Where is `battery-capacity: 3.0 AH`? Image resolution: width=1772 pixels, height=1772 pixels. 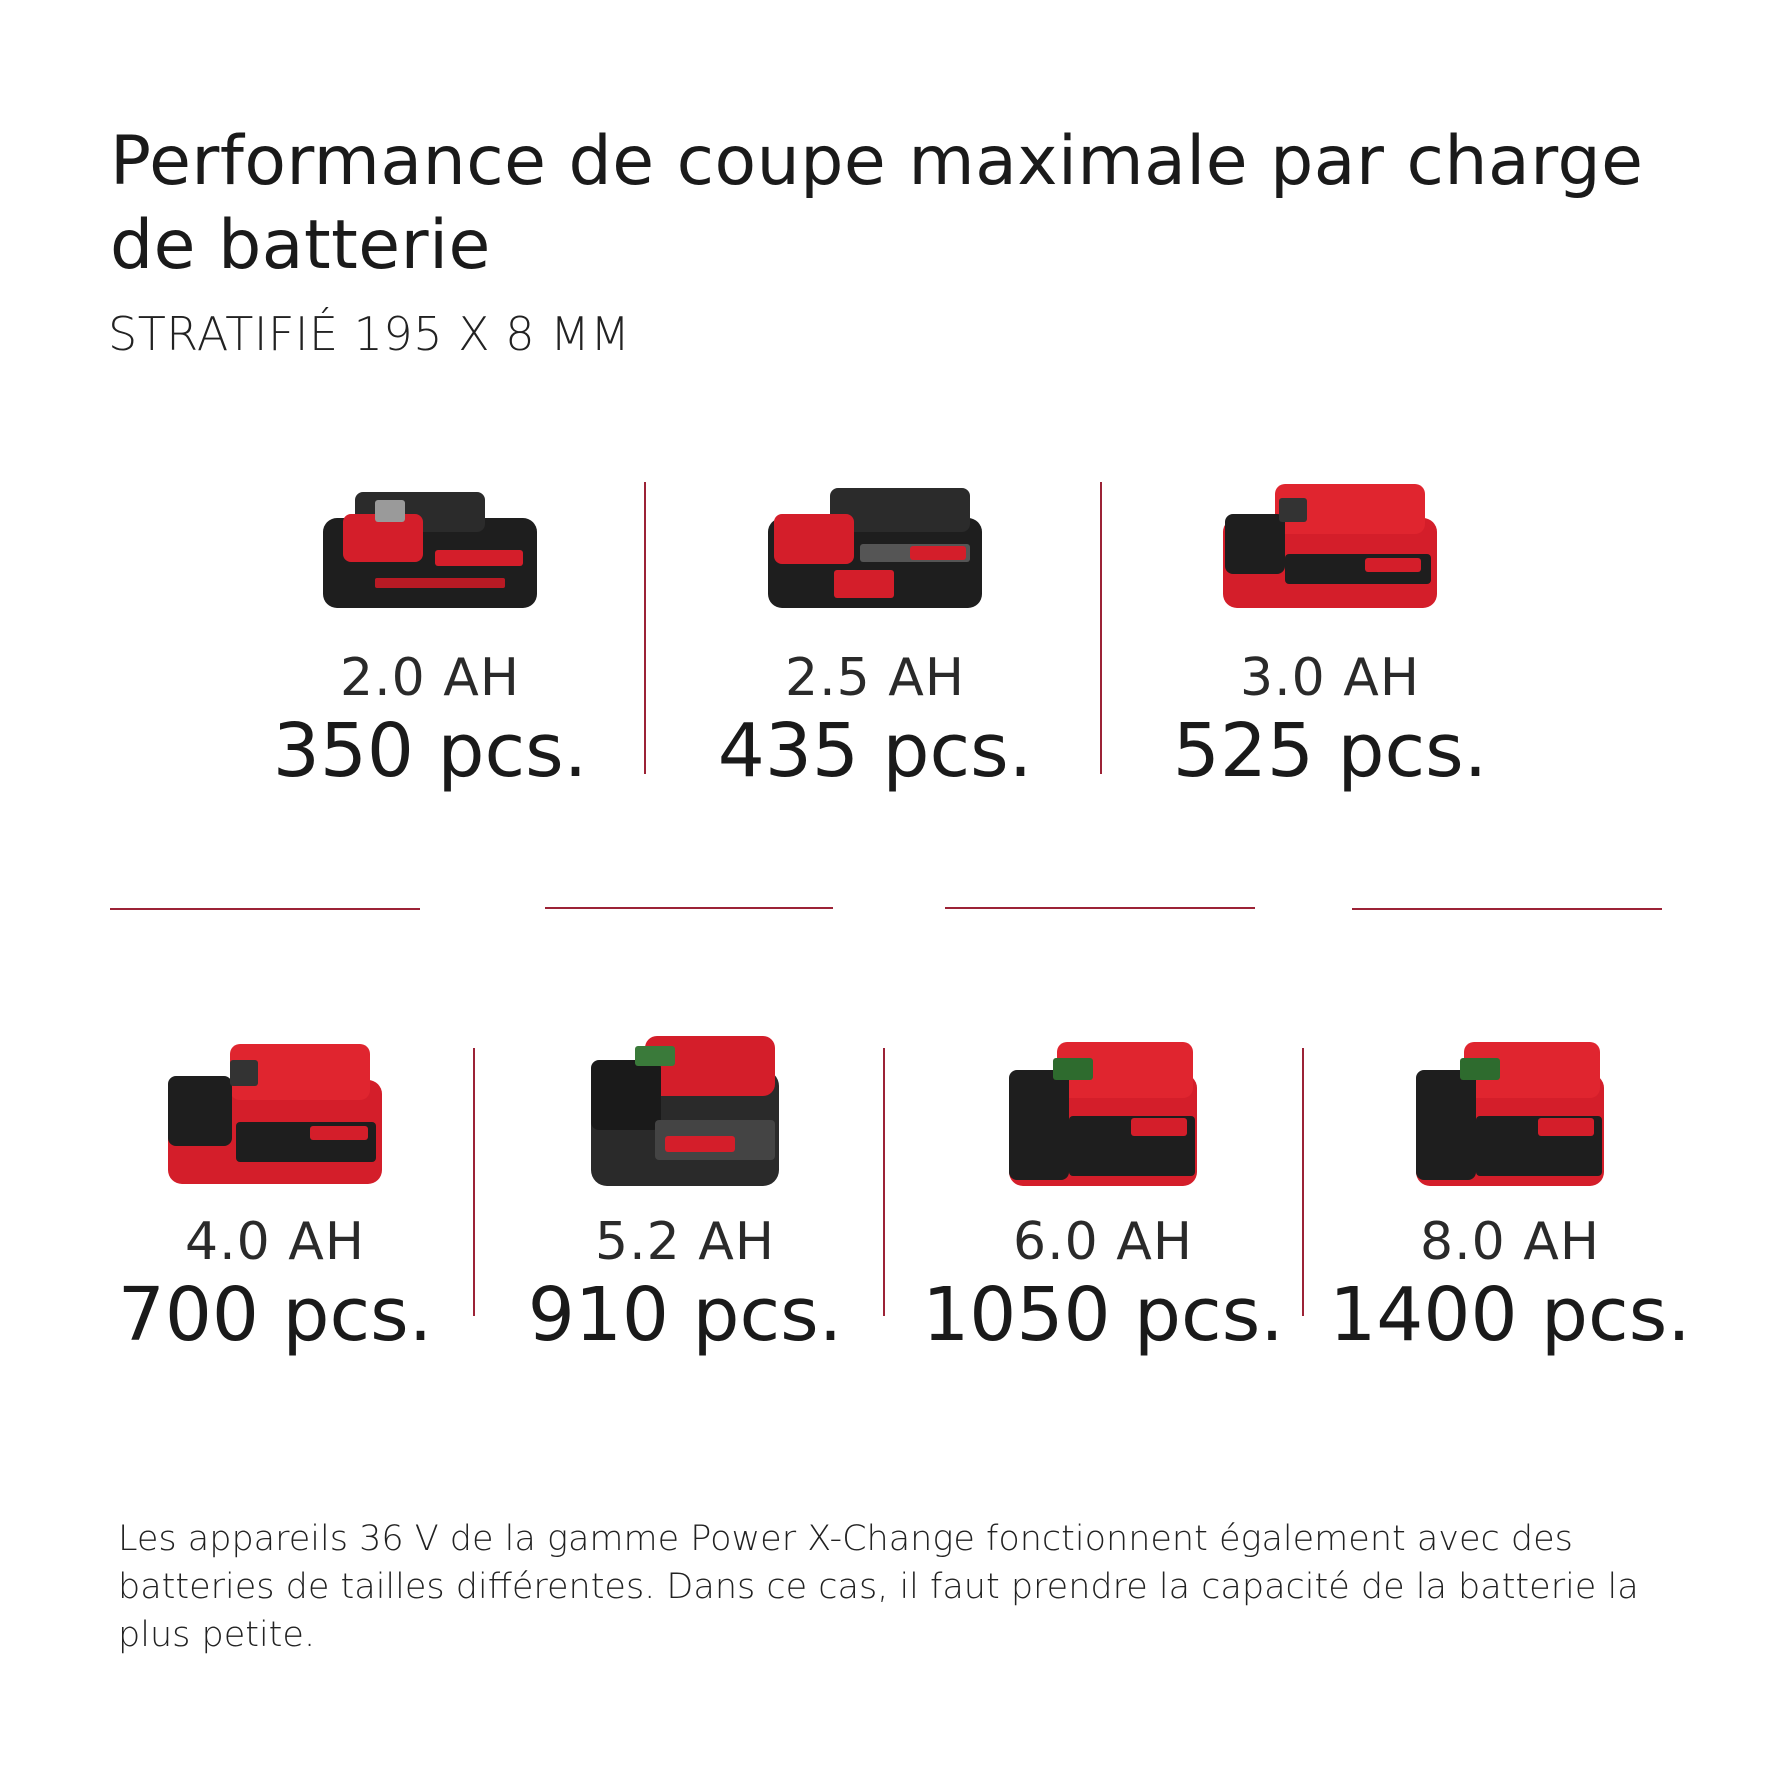 battery-capacity: 3.0 AH is located at coordinates (1330, 678).